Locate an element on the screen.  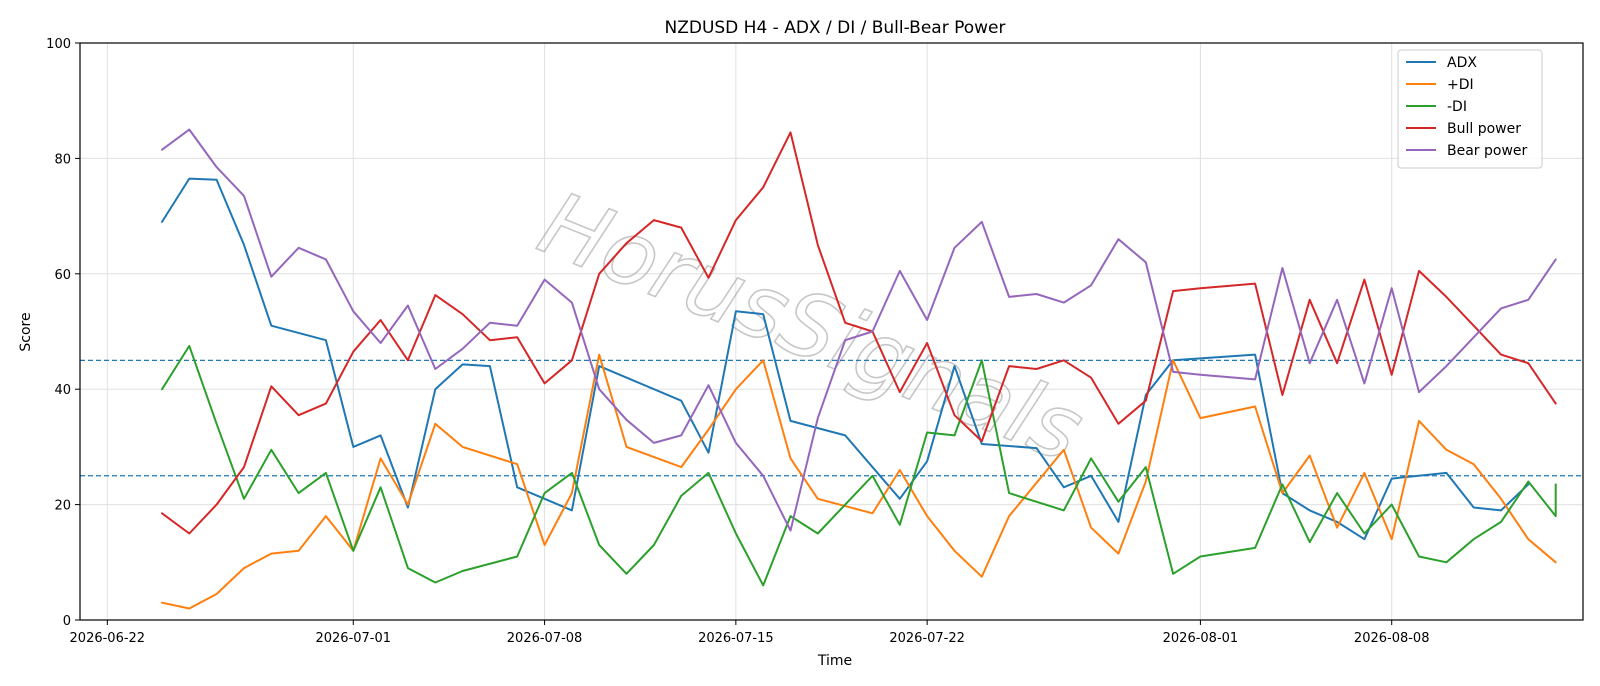
x-tick-label: 2026-06-22 is located at coordinates (108, 638).